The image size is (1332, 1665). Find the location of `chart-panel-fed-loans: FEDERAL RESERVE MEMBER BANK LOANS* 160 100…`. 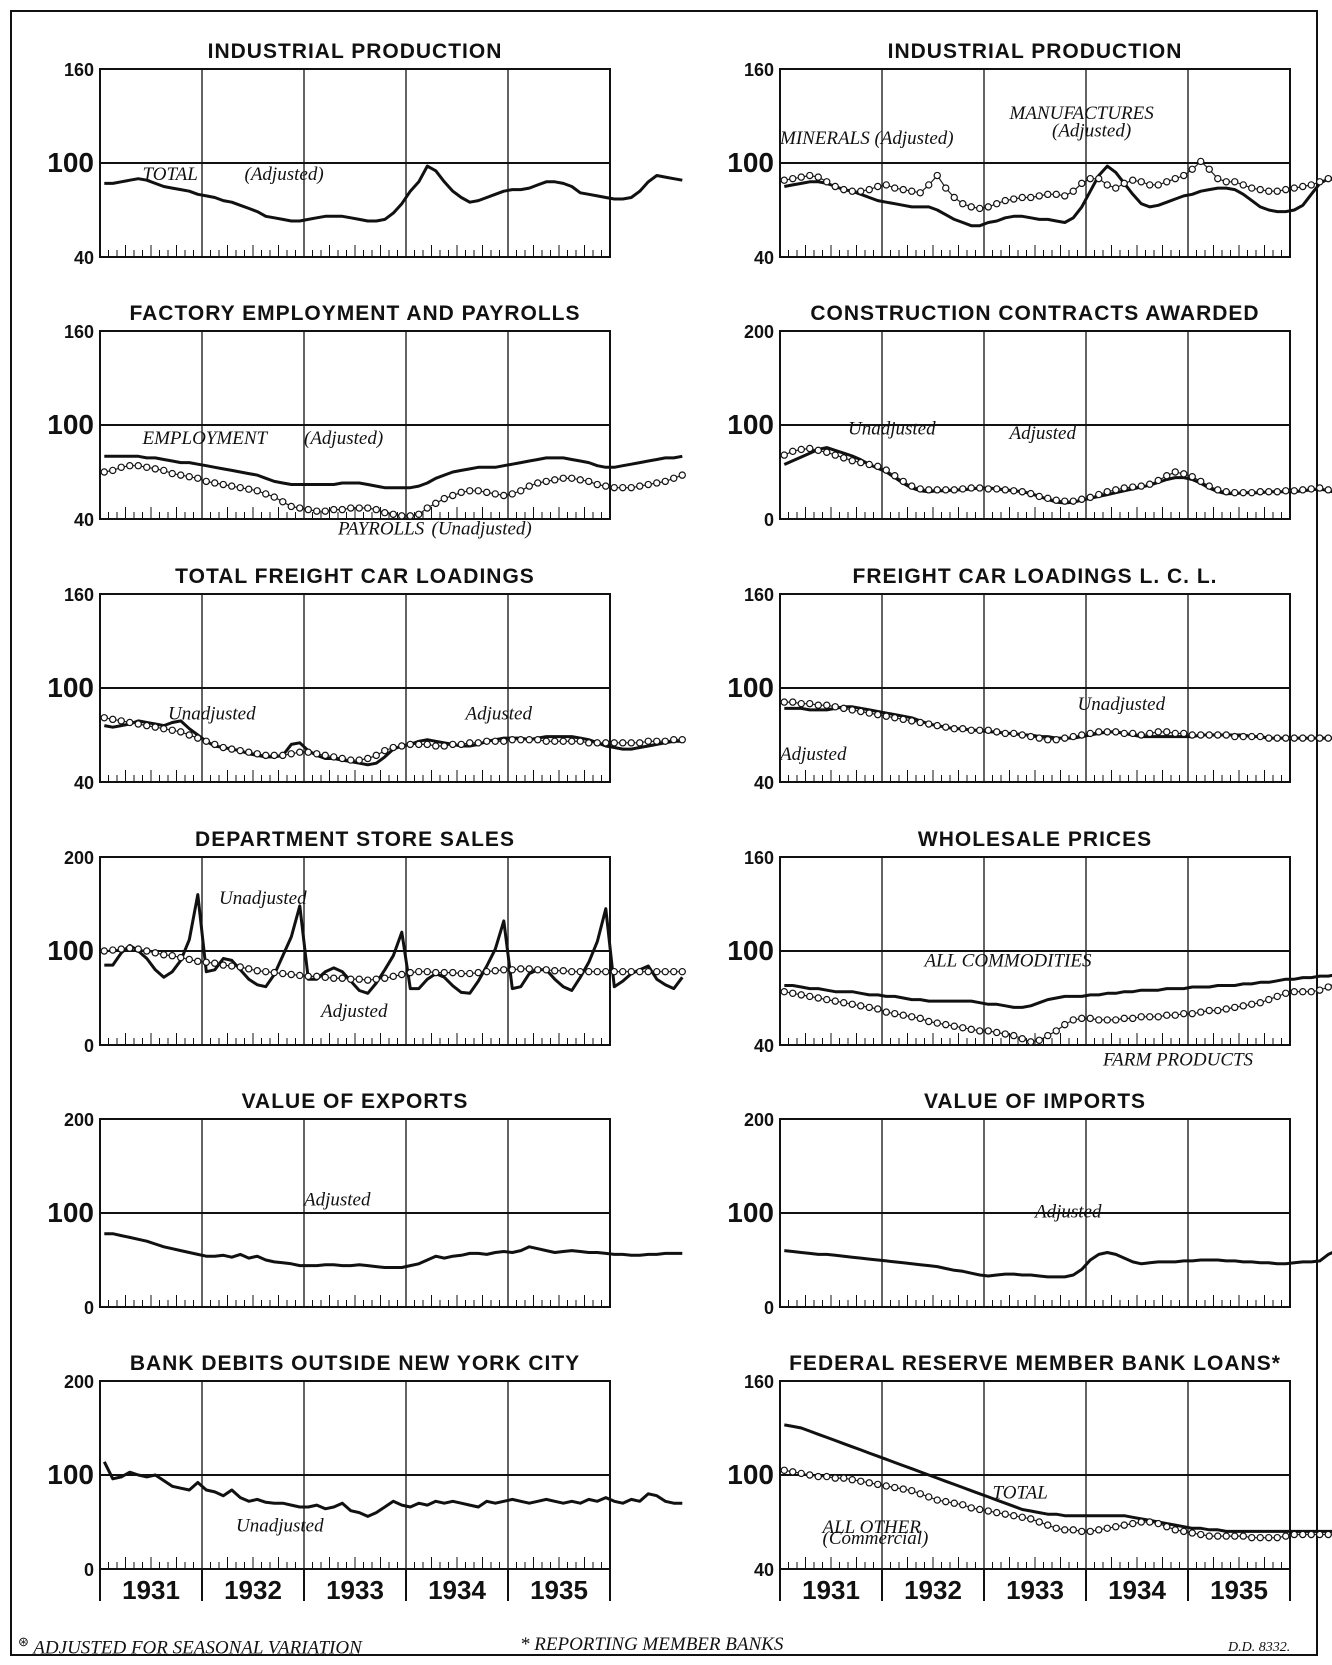

chart-panel-fed-loans: FEDERAL RESERVE MEMBER BANK LOANS* 160 100… is located at coordinates (1006, 1483).